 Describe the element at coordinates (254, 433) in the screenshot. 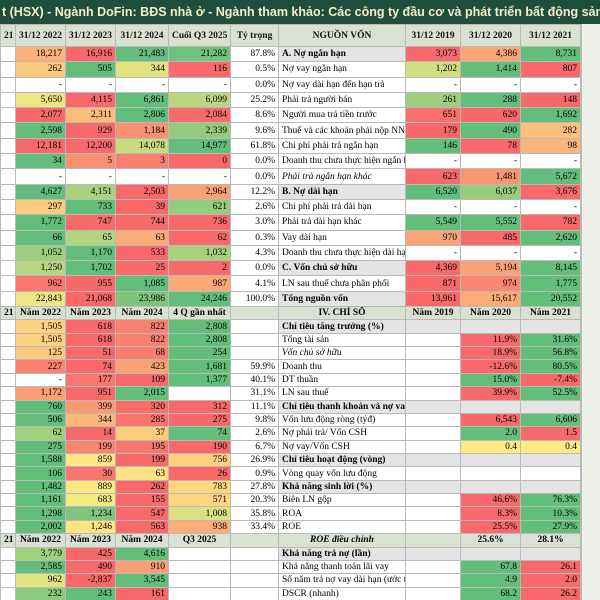

I see `cell: 2.6%` at that location.